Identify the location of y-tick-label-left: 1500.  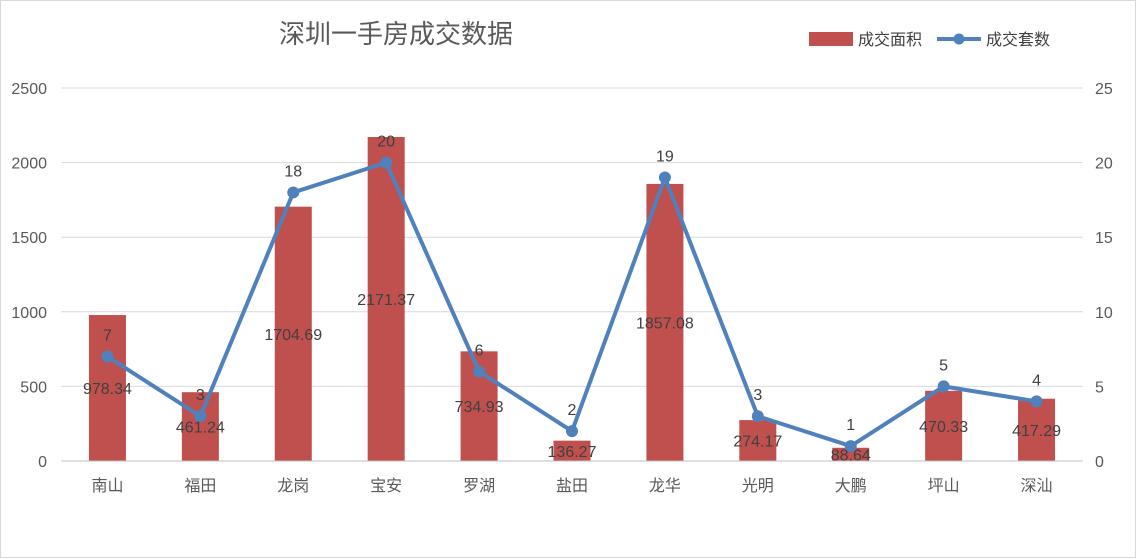
(29, 238).